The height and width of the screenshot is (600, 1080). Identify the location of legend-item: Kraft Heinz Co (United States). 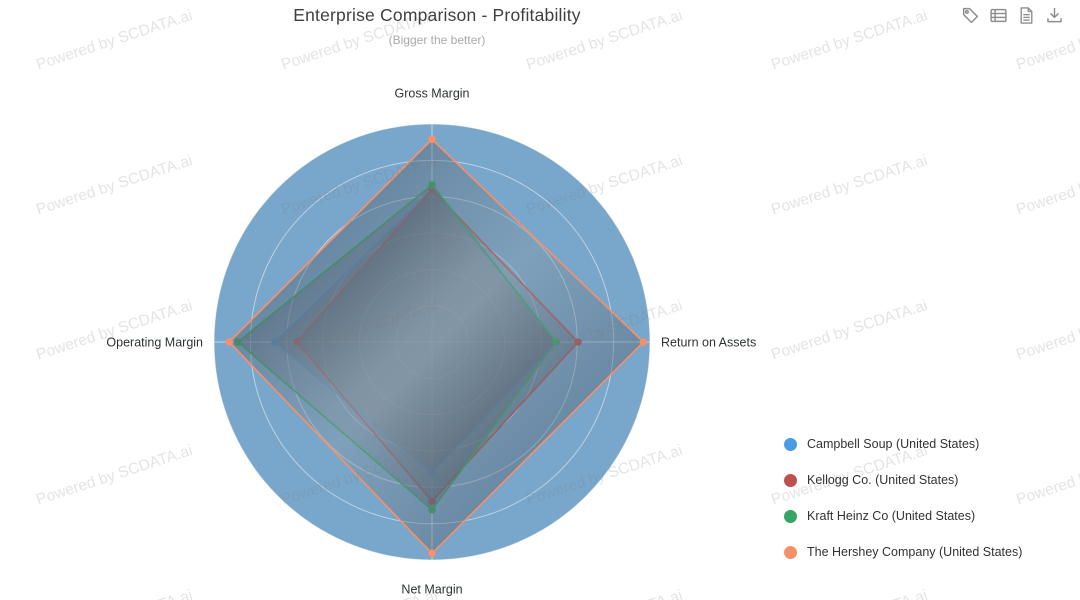
(903, 516).